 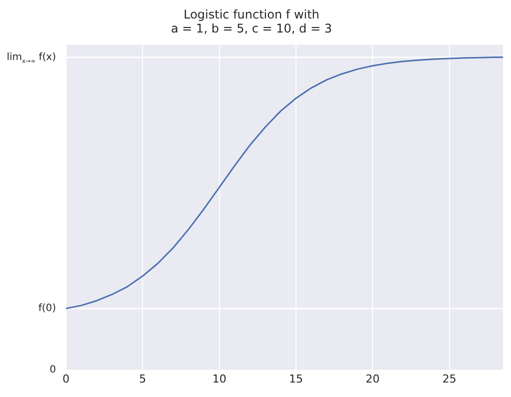 What do you see at coordinates (47, 308) in the screenshot?
I see `ref-line-label: f(0)` at bounding box center [47, 308].